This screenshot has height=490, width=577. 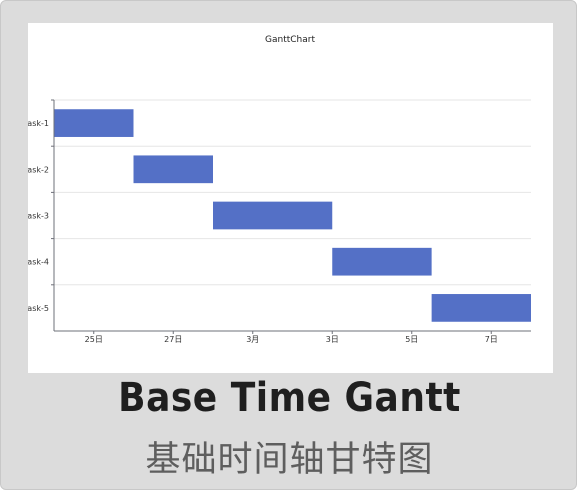 I want to click on caption-title: Base Time Gantt, so click(x=289, y=398).